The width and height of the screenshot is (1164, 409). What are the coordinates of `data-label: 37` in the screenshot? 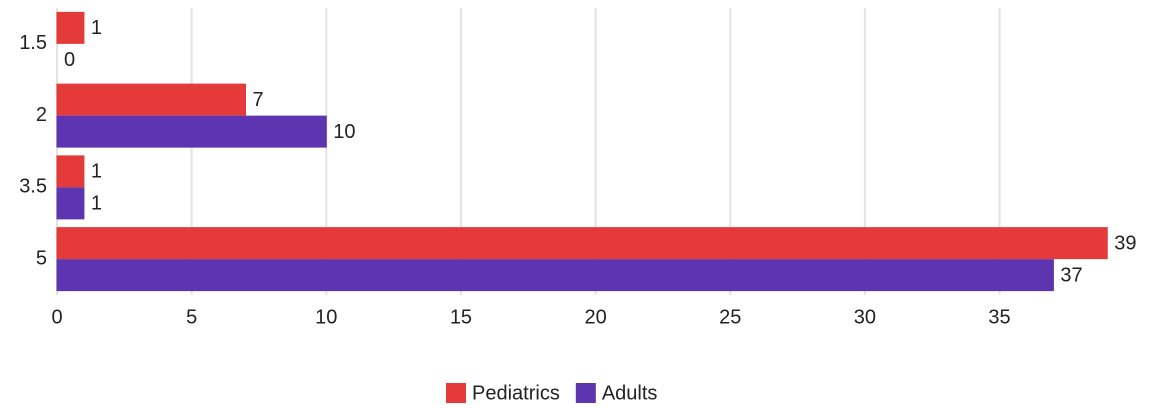 It's located at (1071, 275).